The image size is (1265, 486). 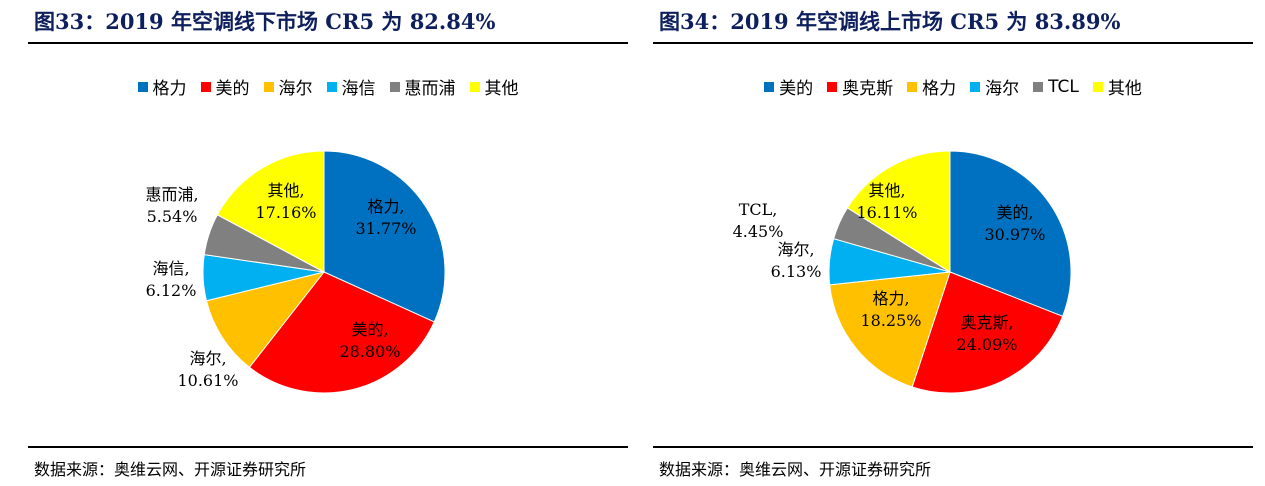 I want to click on figure-34-top-rule, so click(x=953, y=43).